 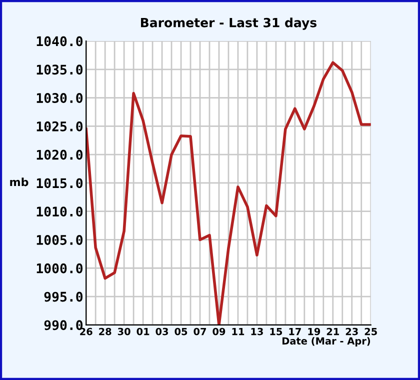 What do you see at coordinates (276, 332) in the screenshot?
I see `x-tick-label: 15` at bounding box center [276, 332].